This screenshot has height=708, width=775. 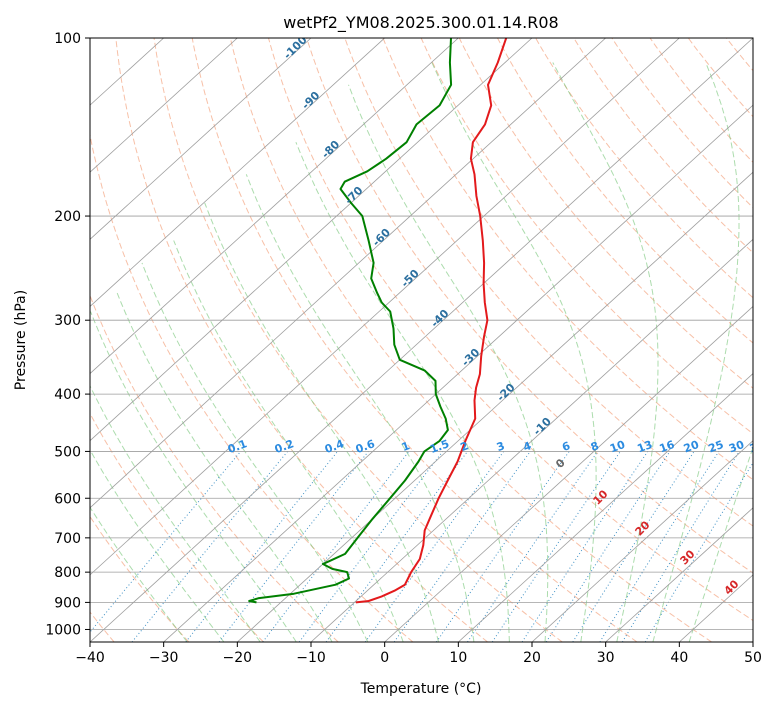 I want to click on x-tick-label: 20, so click(x=532, y=658).